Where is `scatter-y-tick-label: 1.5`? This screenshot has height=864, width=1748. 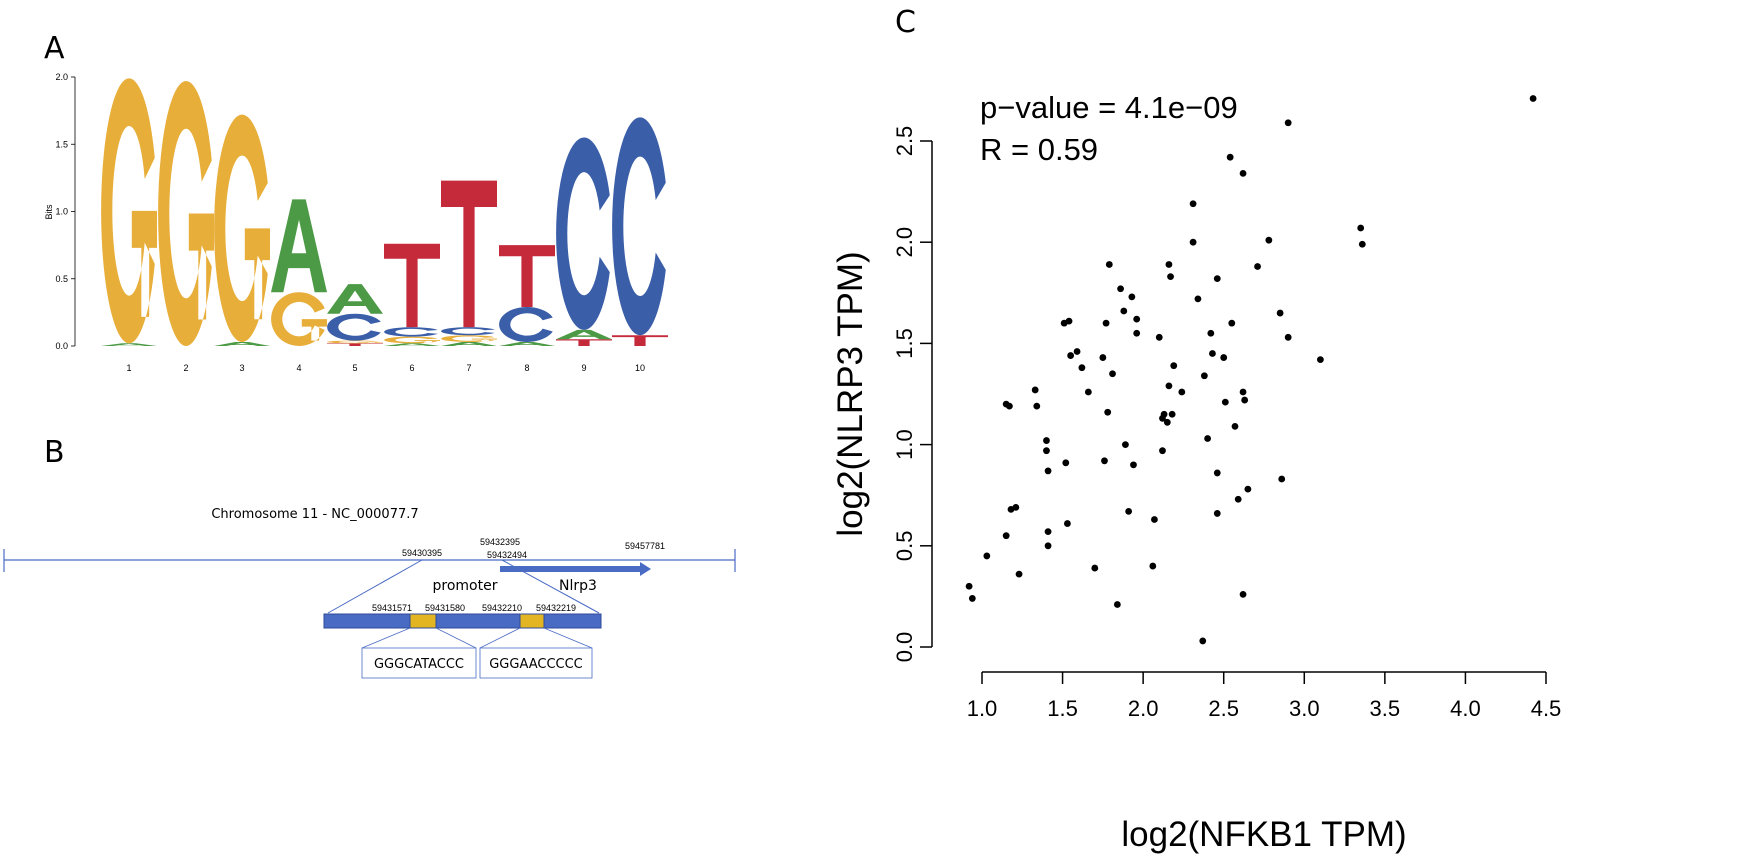 scatter-y-tick-label: 1.5 is located at coordinates (904, 343).